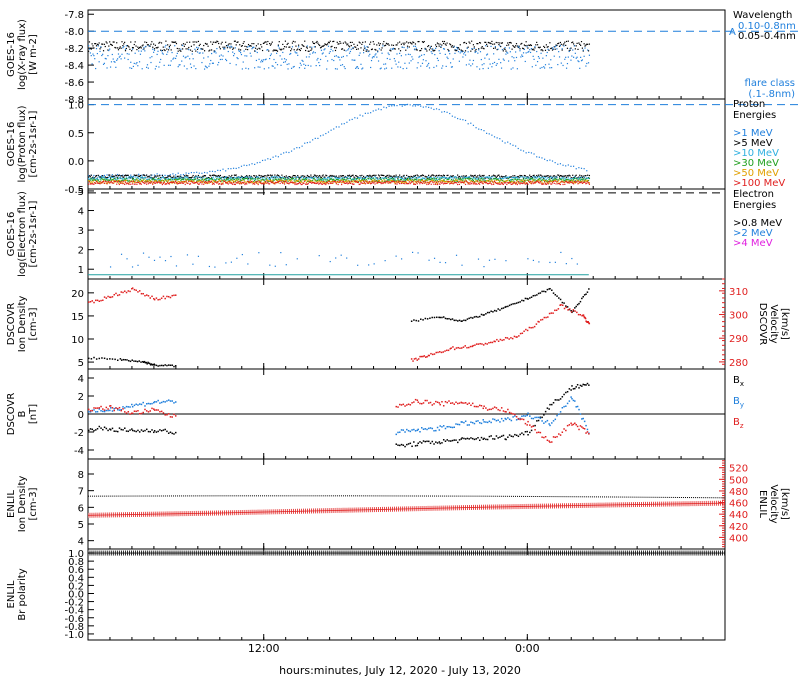  What do you see at coordinates (738, 423) in the screenshot?
I see `legend-entry: Bz` at bounding box center [738, 423].